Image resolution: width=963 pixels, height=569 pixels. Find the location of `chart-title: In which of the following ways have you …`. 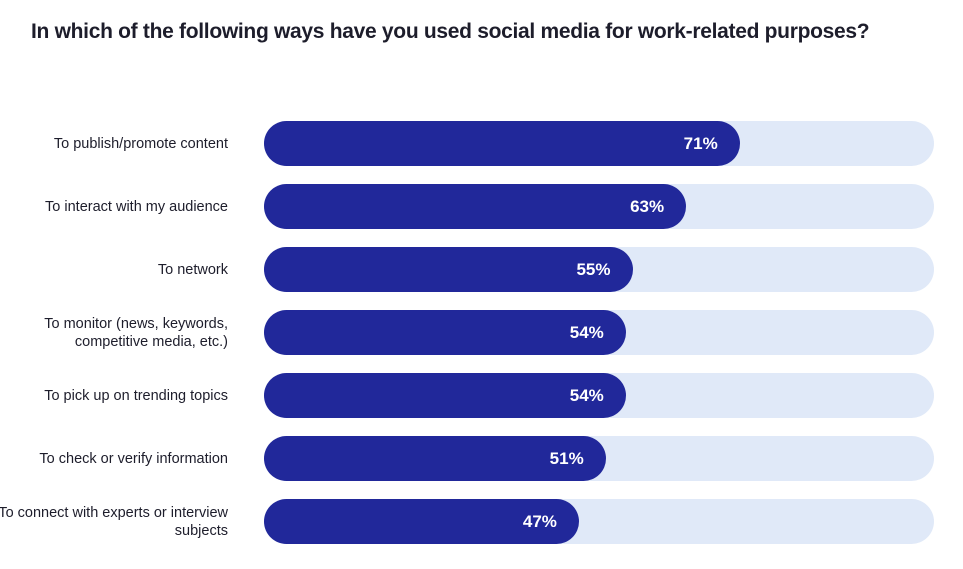

chart-title: In which of the following ways have you … is located at coordinates (450, 31).